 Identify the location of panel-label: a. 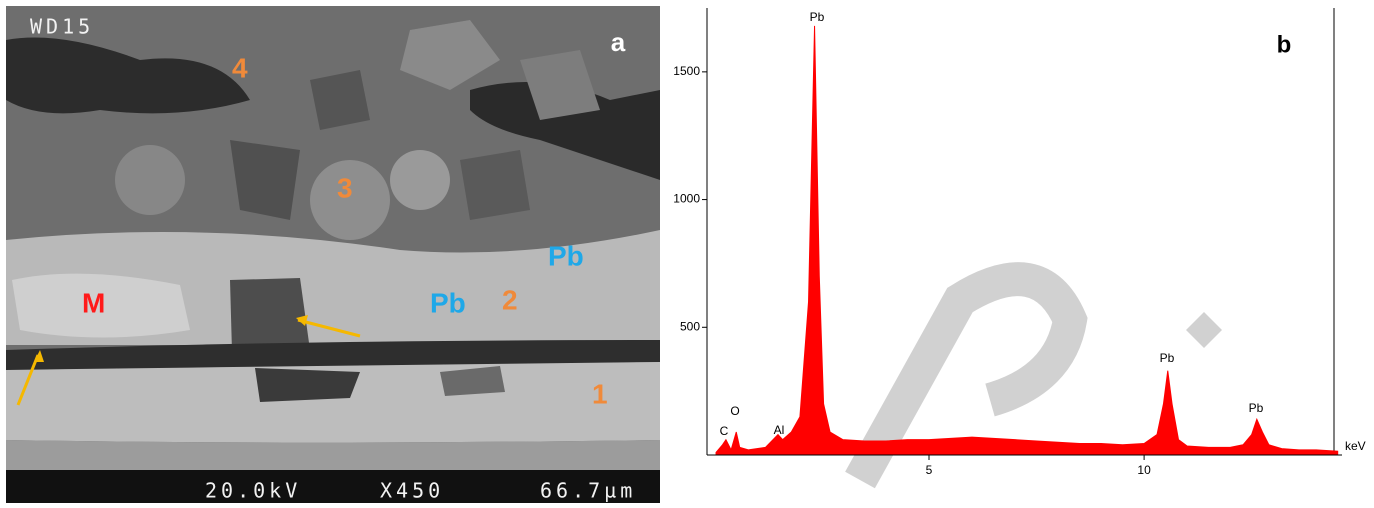
(618, 42).